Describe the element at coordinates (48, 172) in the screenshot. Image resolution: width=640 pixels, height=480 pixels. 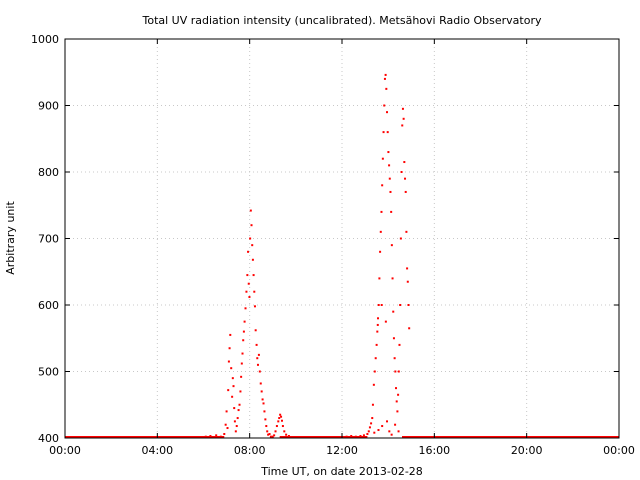
I see `y-tick-label: 800` at that location.